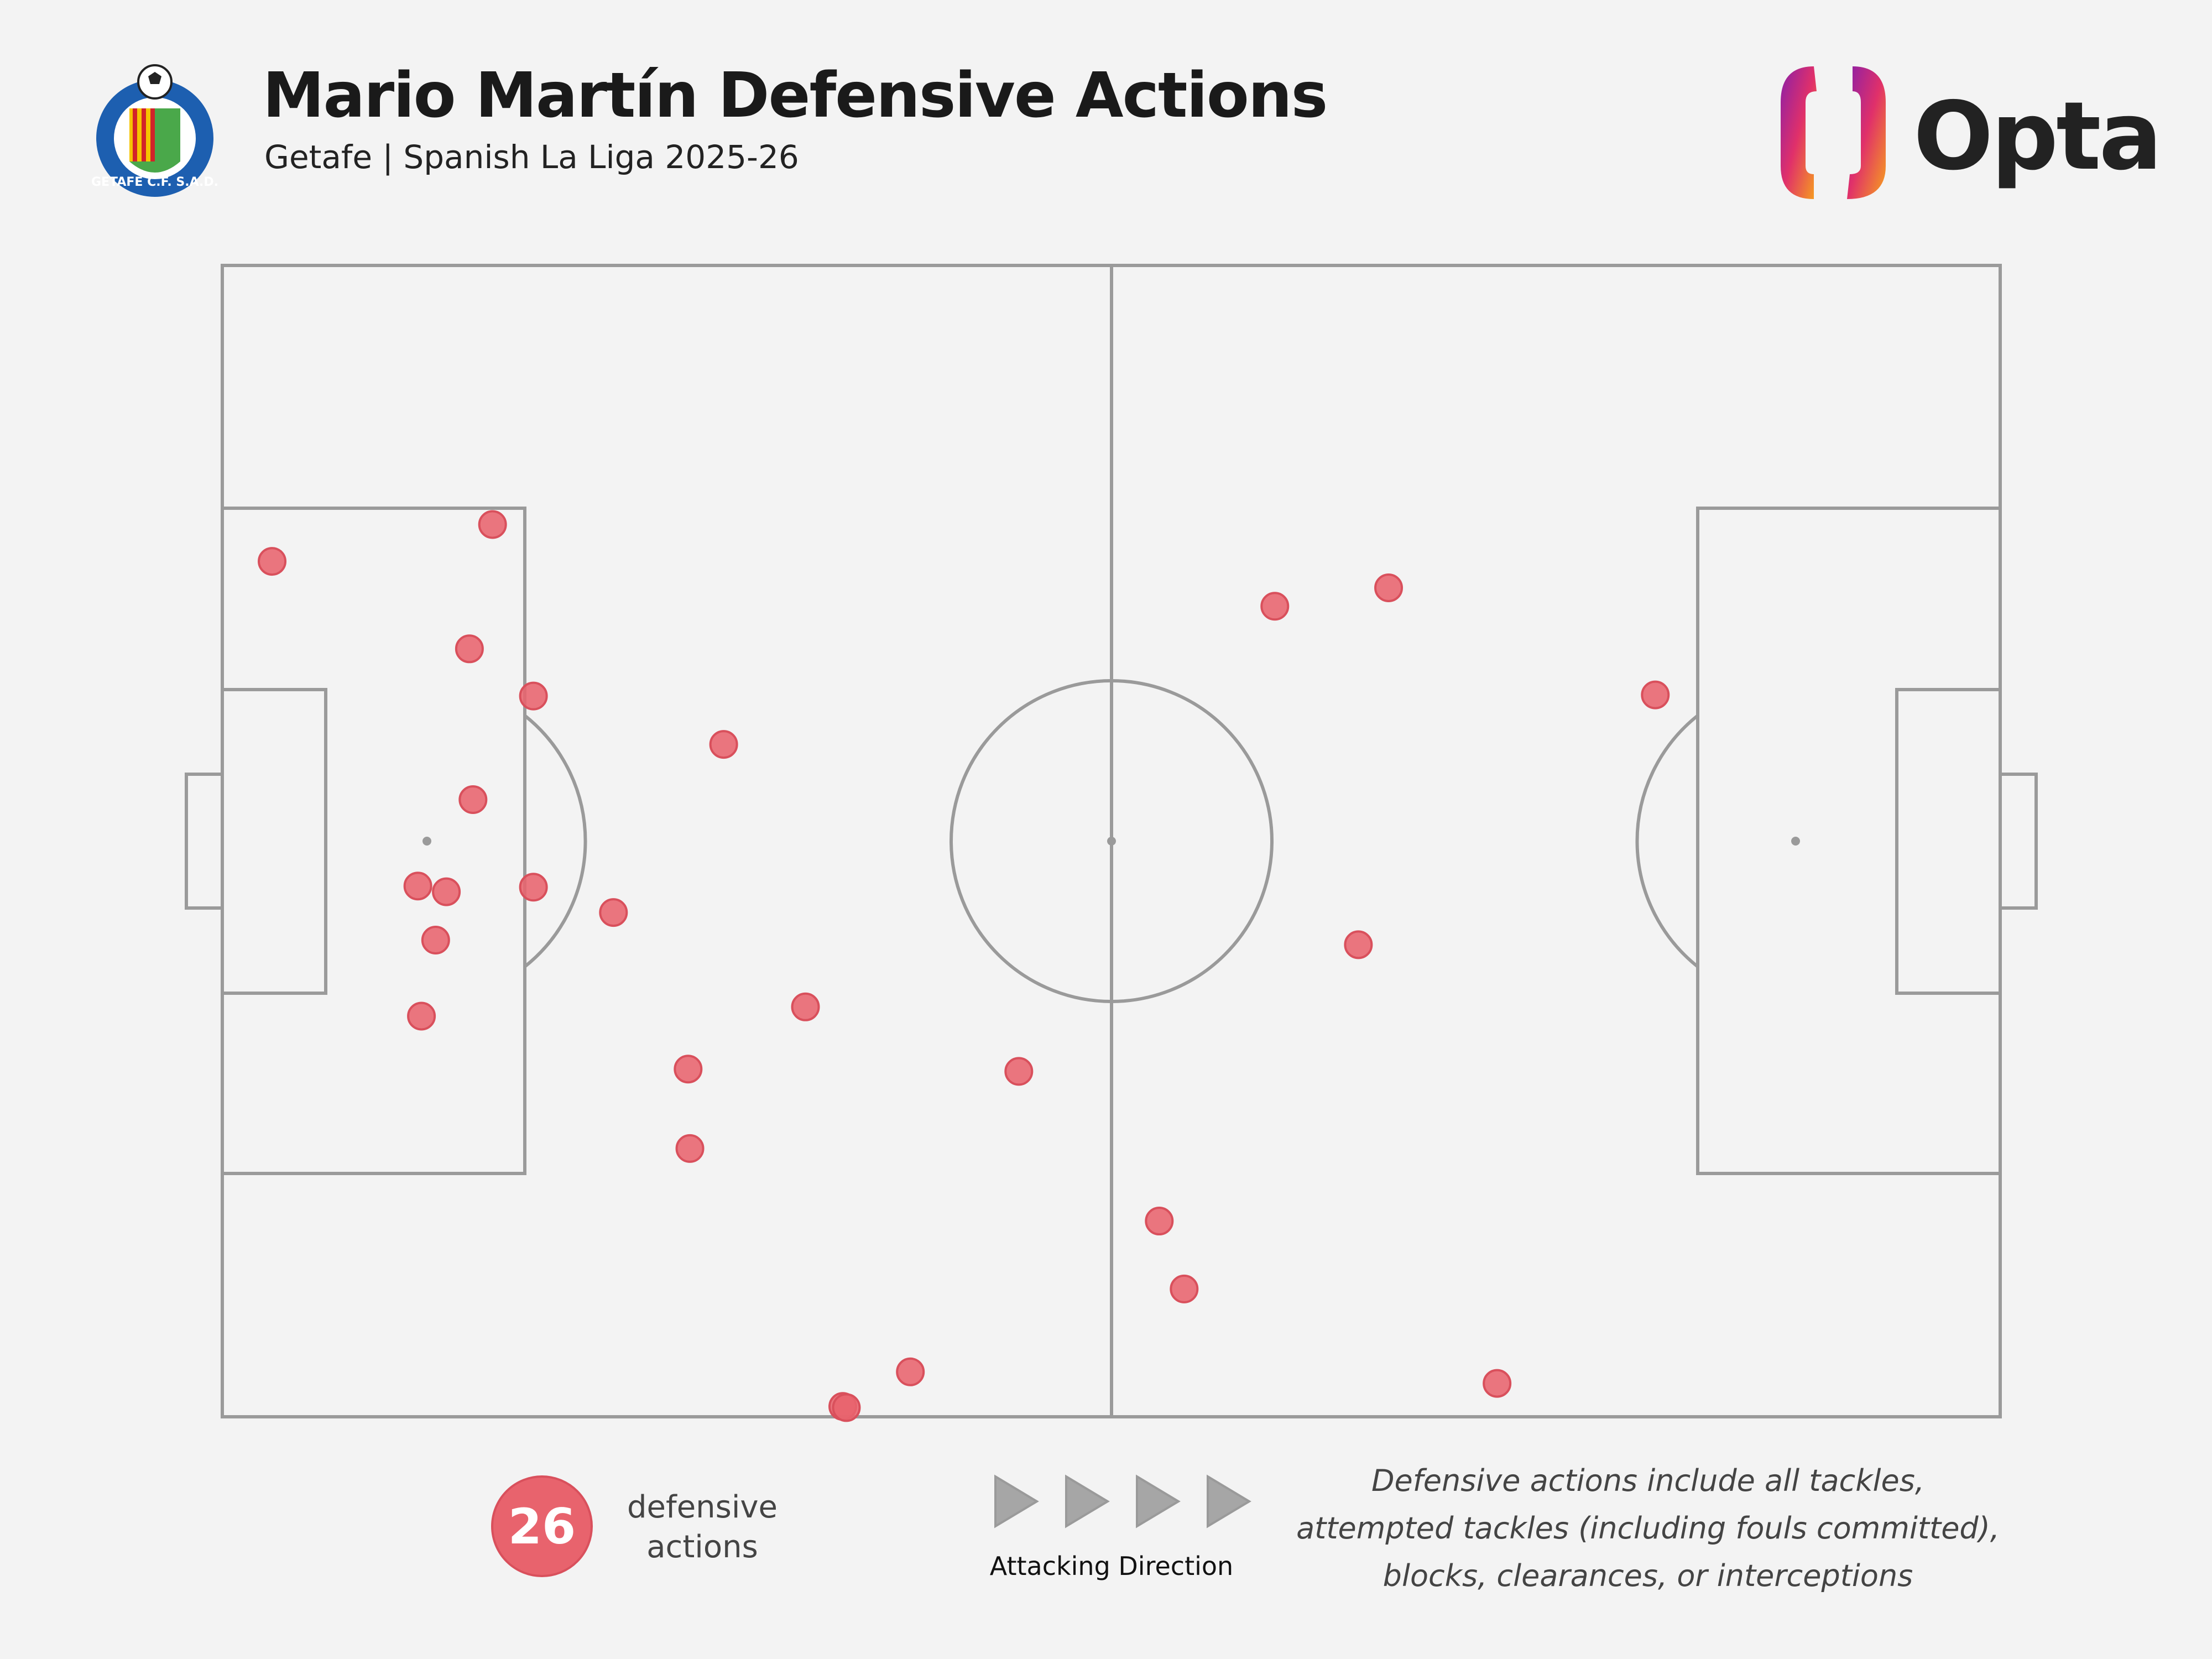 The width and height of the screenshot is (2212, 1659). I want to click on centre-spot, so click(1112, 842).